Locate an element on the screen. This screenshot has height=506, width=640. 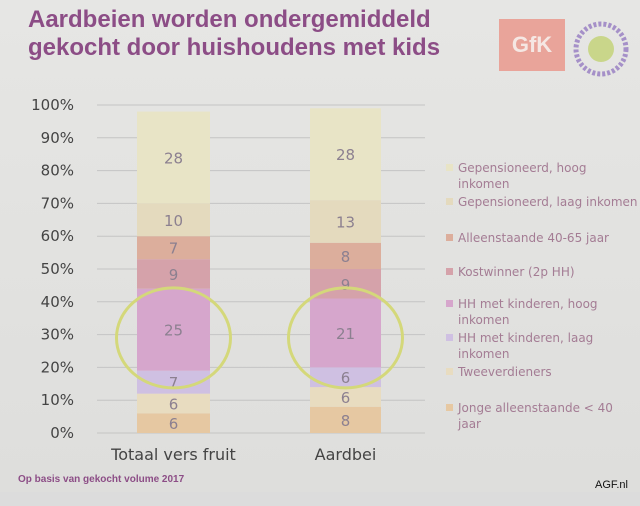
legend-item: Jonge alleenstaande < 40 jaar is located at coordinates (542, 416).